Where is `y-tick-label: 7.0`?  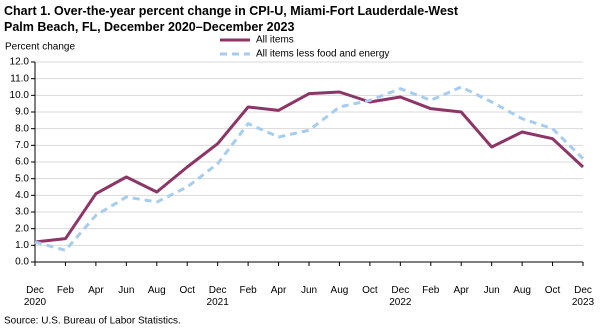 y-tick-label: 7.0 is located at coordinates (22, 145).